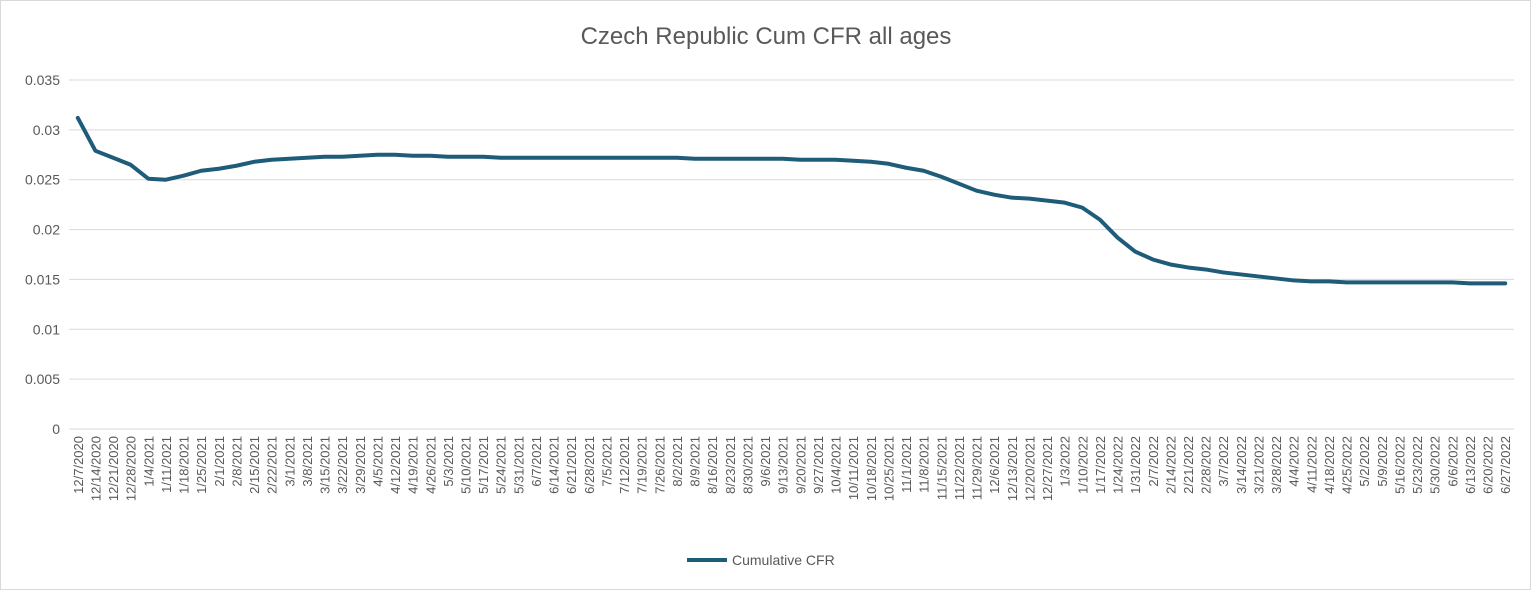 The height and width of the screenshot is (590, 1531). What do you see at coordinates (1047, 468) in the screenshot?
I see `x-tick-label: 12/27/2021` at bounding box center [1047, 468].